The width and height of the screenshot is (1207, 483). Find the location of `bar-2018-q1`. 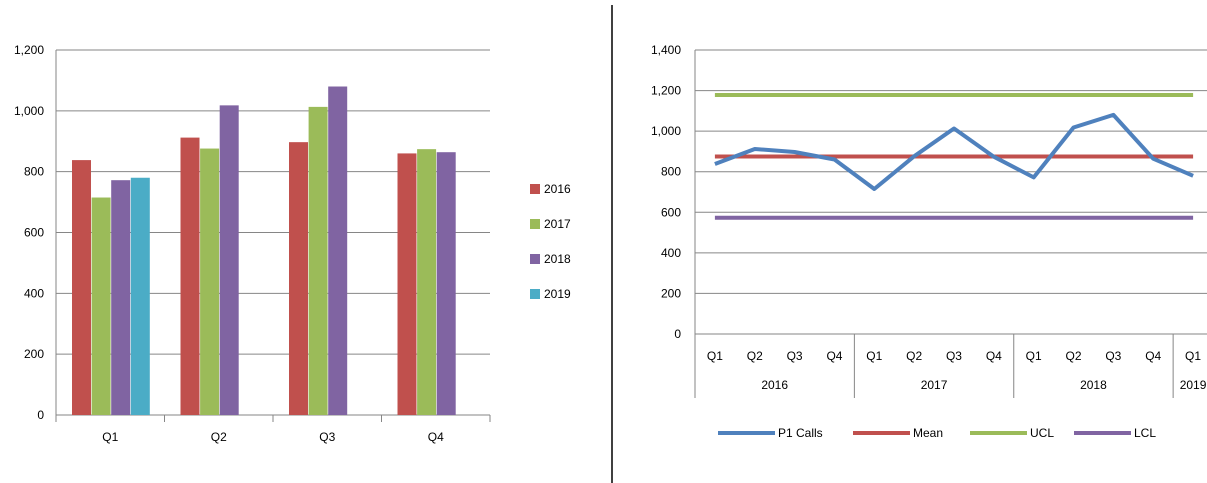

bar-2018-q1 is located at coordinates (121, 297).